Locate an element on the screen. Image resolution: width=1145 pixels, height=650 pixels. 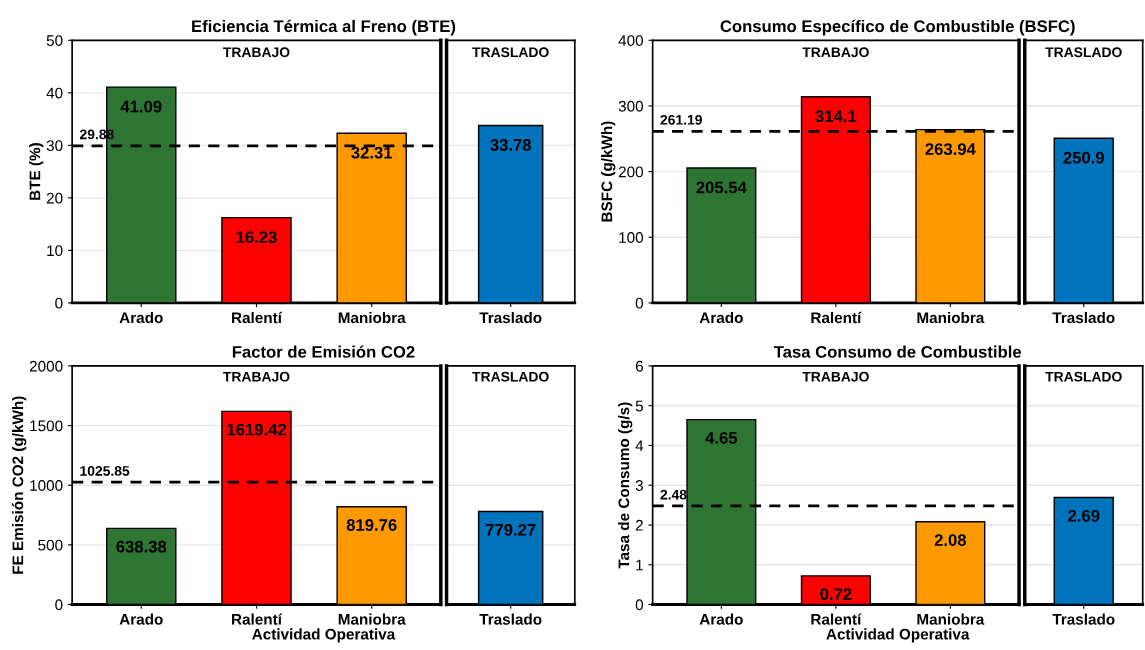
y-tick-label: 300 is located at coordinates (631, 106).